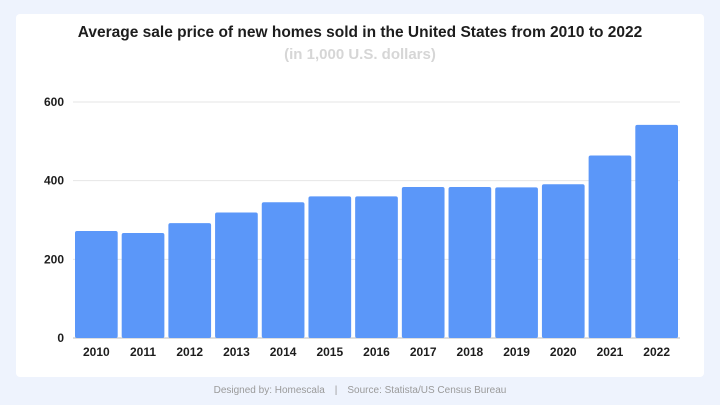 The image size is (720, 405). Describe the element at coordinates (283, 352) in the screenshot. I see `x-tick-label: 2014` at that location.